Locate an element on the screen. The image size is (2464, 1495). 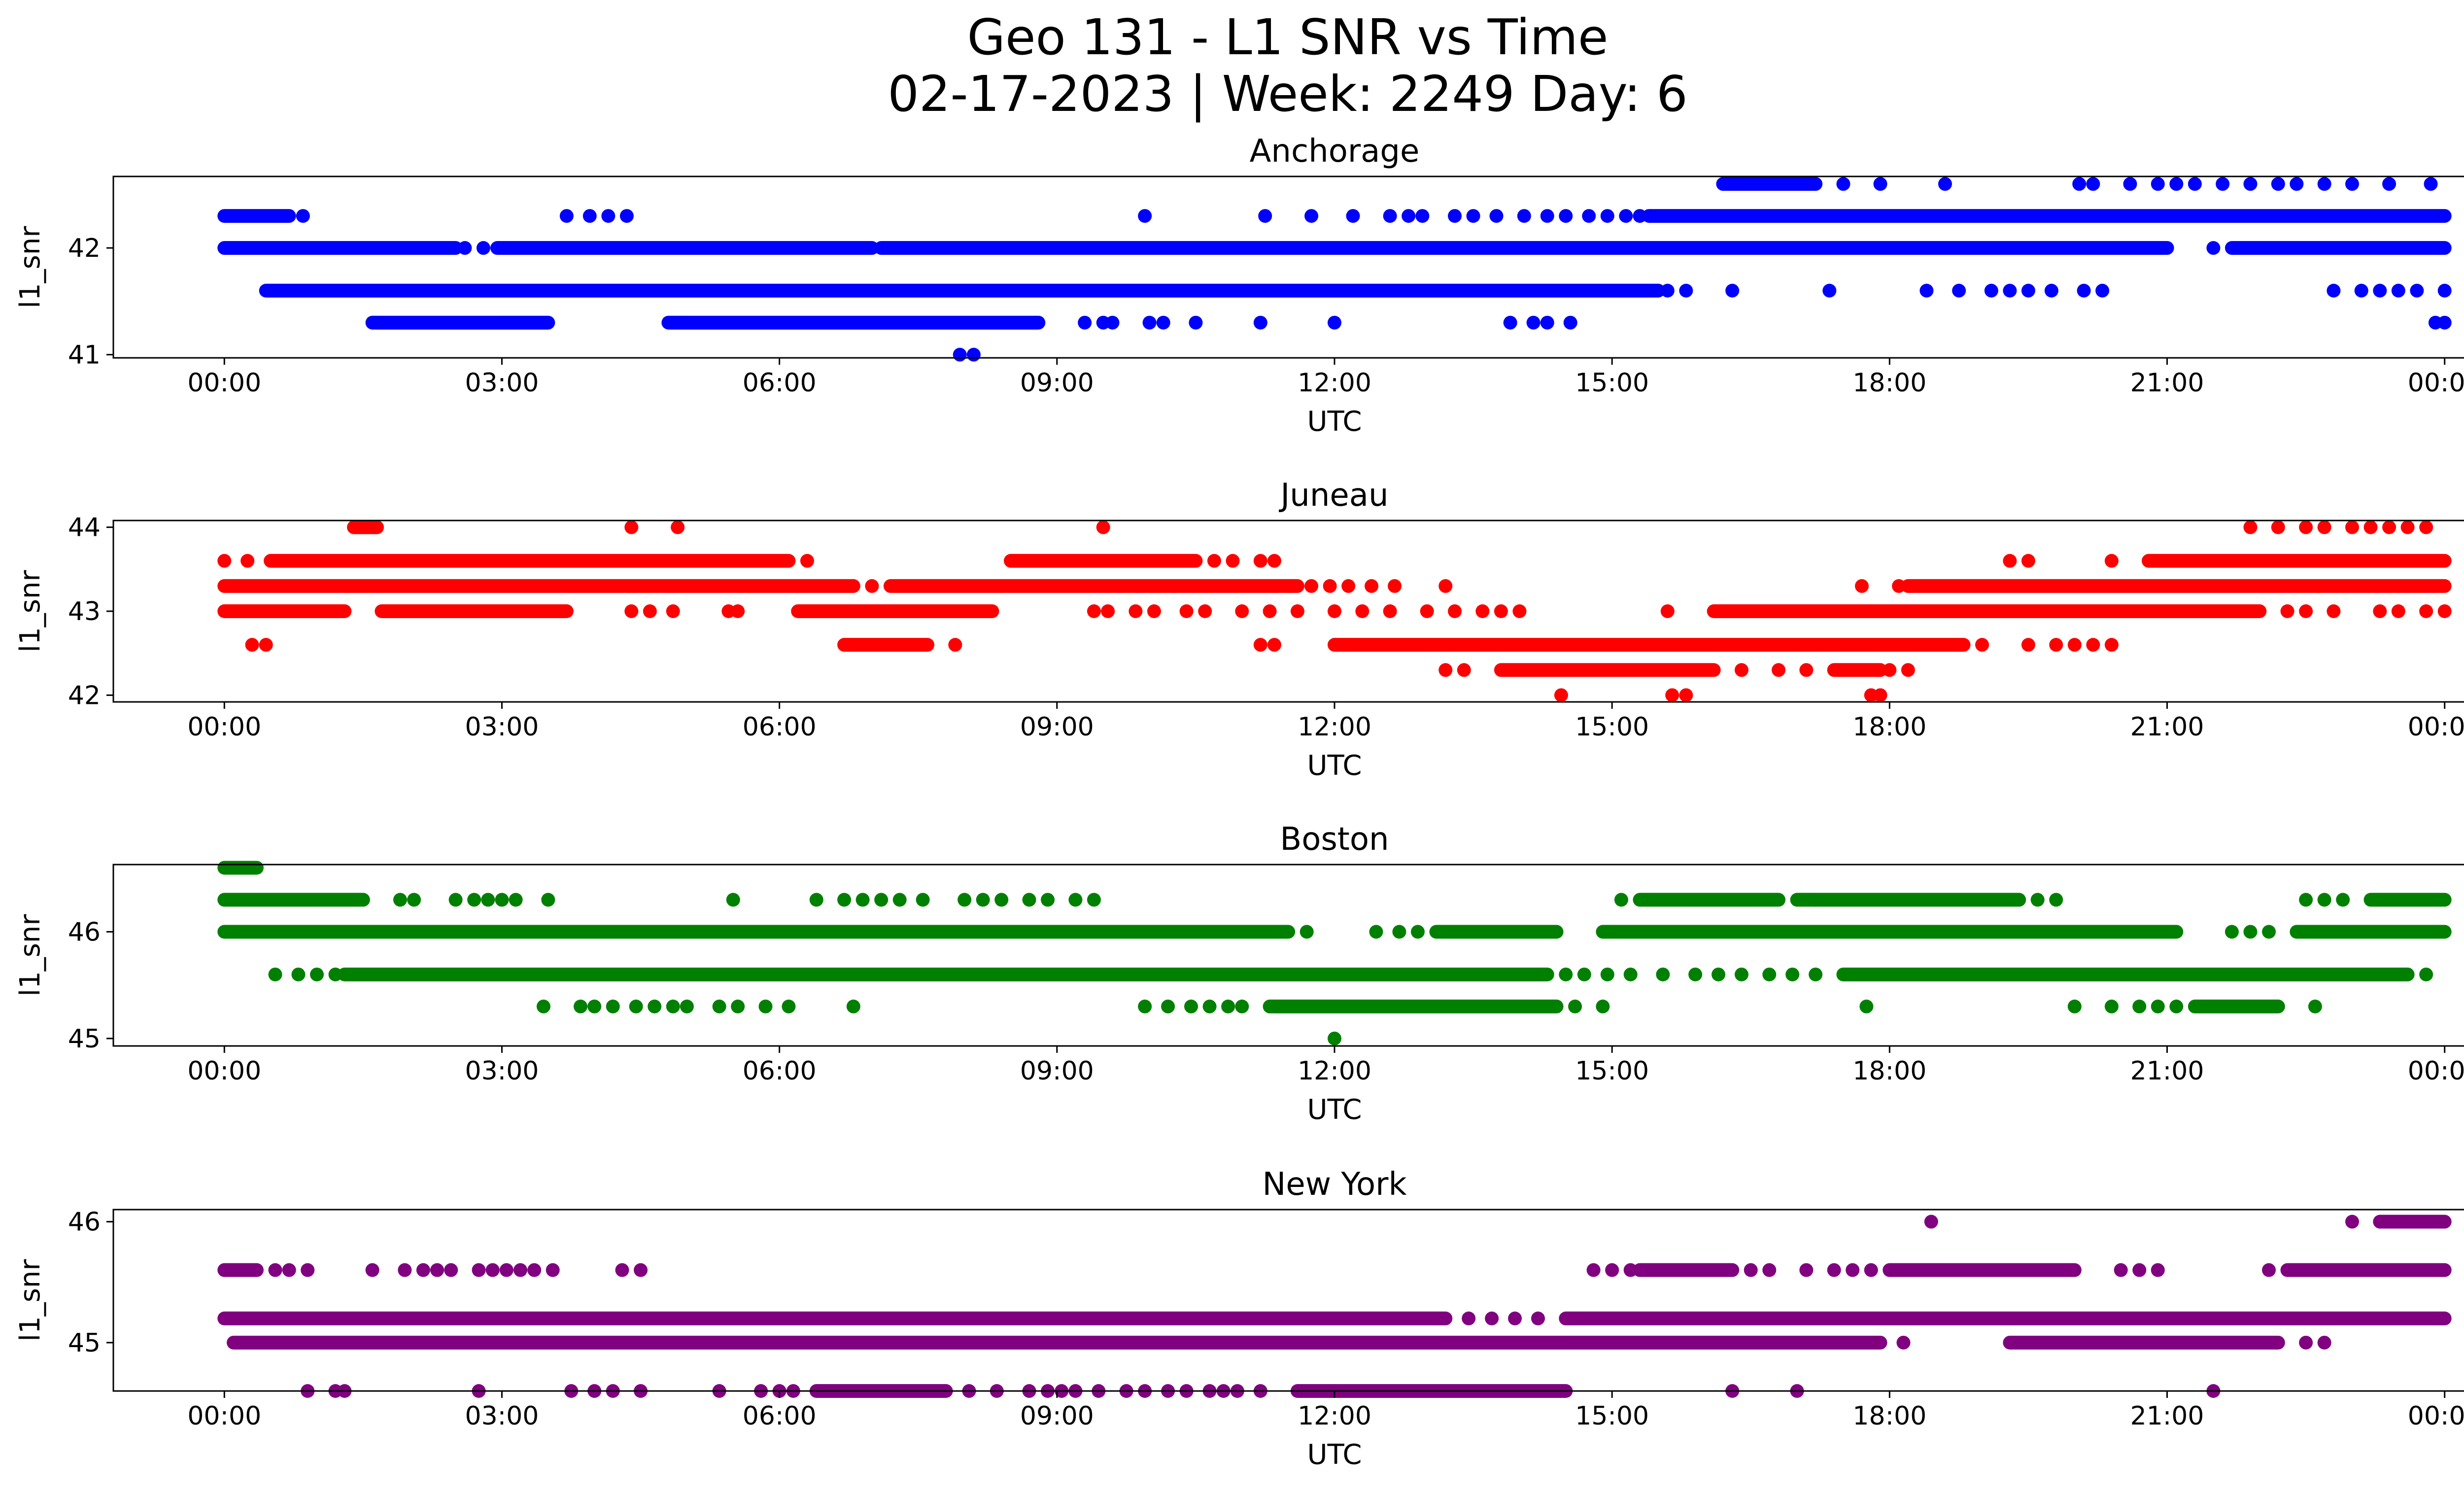
x-tick-label: 12:00 is located at coordinates (1334, 727).